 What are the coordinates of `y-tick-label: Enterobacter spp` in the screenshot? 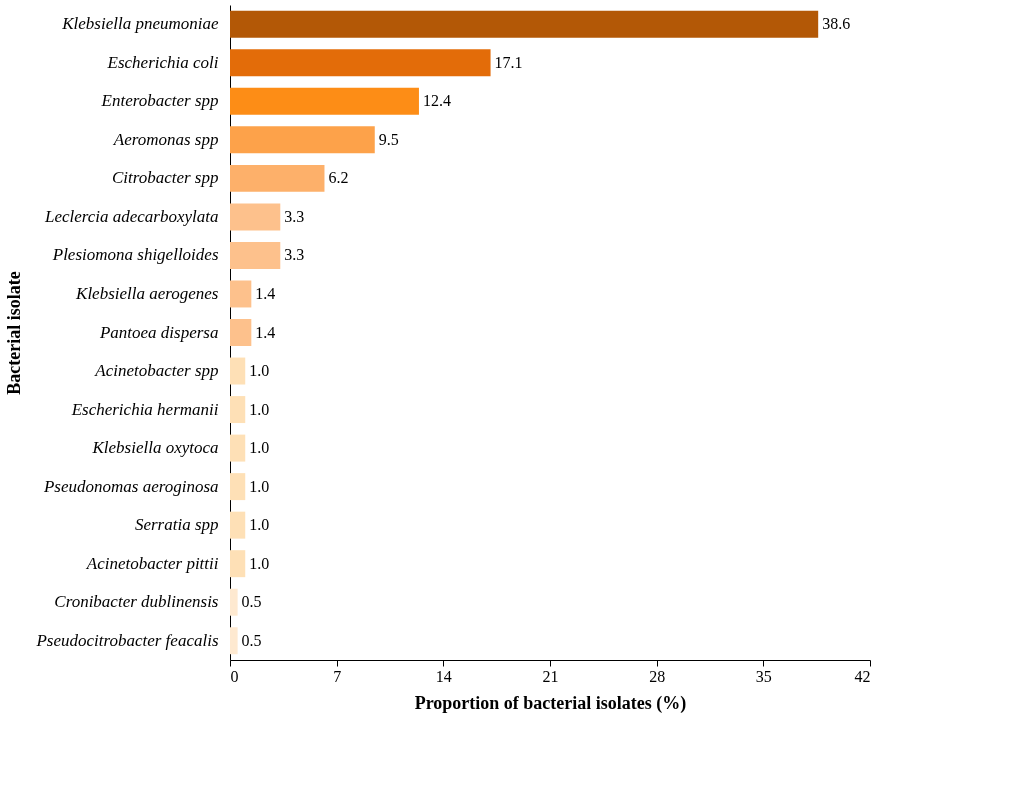 It's located at (159, 101).